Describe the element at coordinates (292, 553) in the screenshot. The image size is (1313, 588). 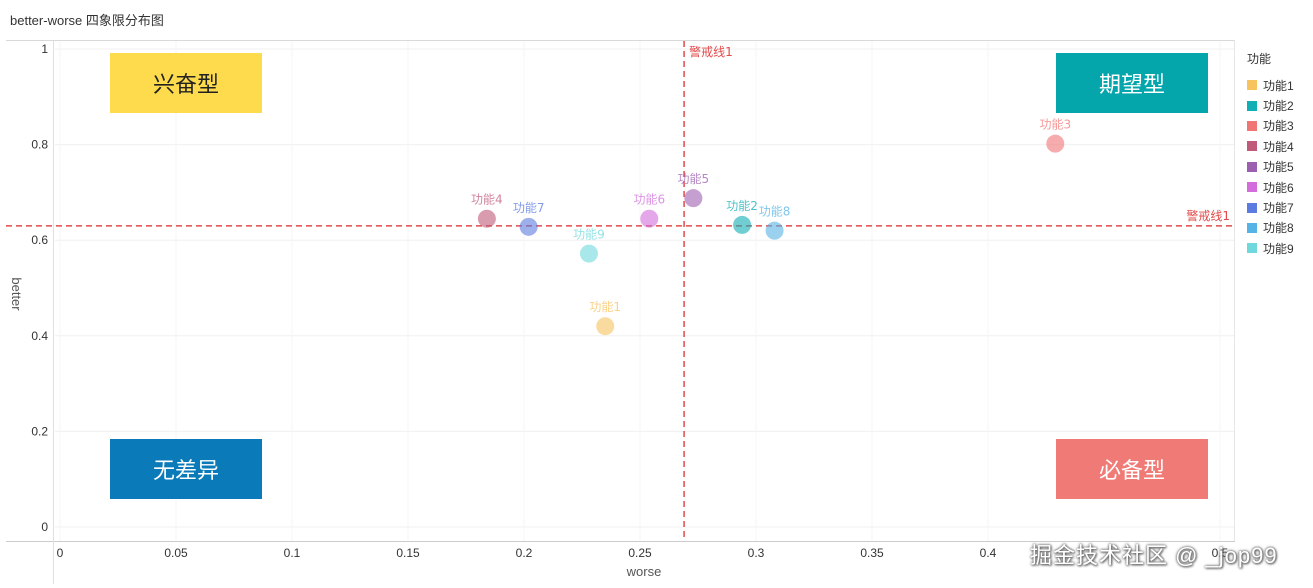
I see `x-tick-label: 0.1` at that location.